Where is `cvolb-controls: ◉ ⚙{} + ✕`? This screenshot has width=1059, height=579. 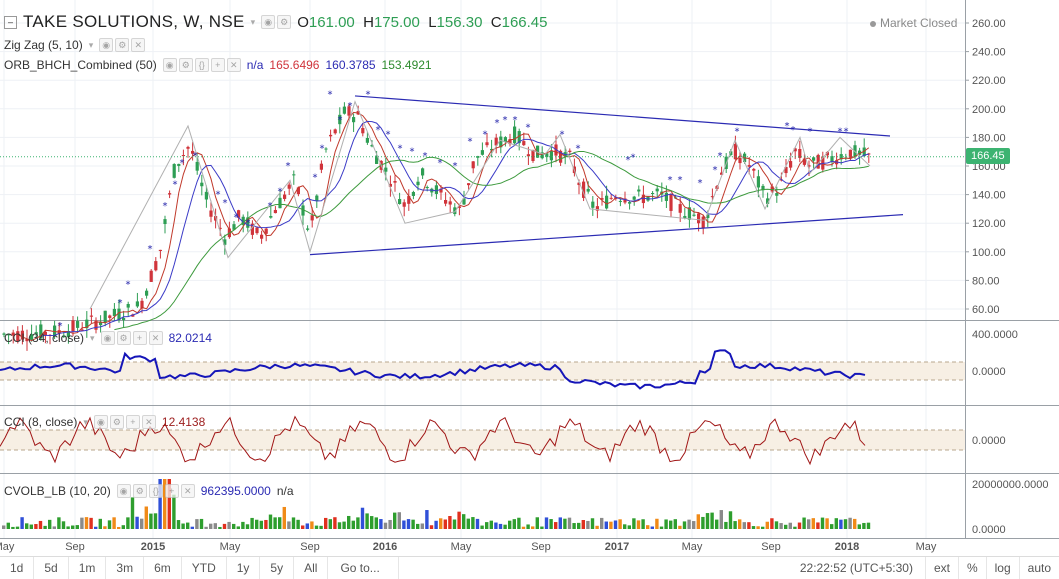 cvolb-controls: ◉ ⚙{} + ✕ is located at coordinates (155, 491).